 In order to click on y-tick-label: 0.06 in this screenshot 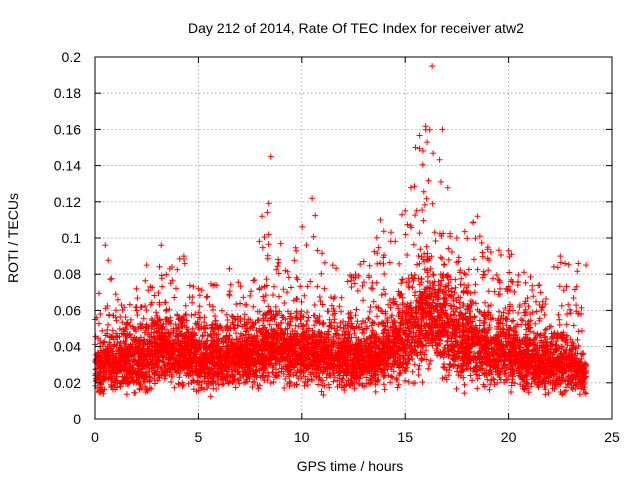, I will do `click(67, 310)`.